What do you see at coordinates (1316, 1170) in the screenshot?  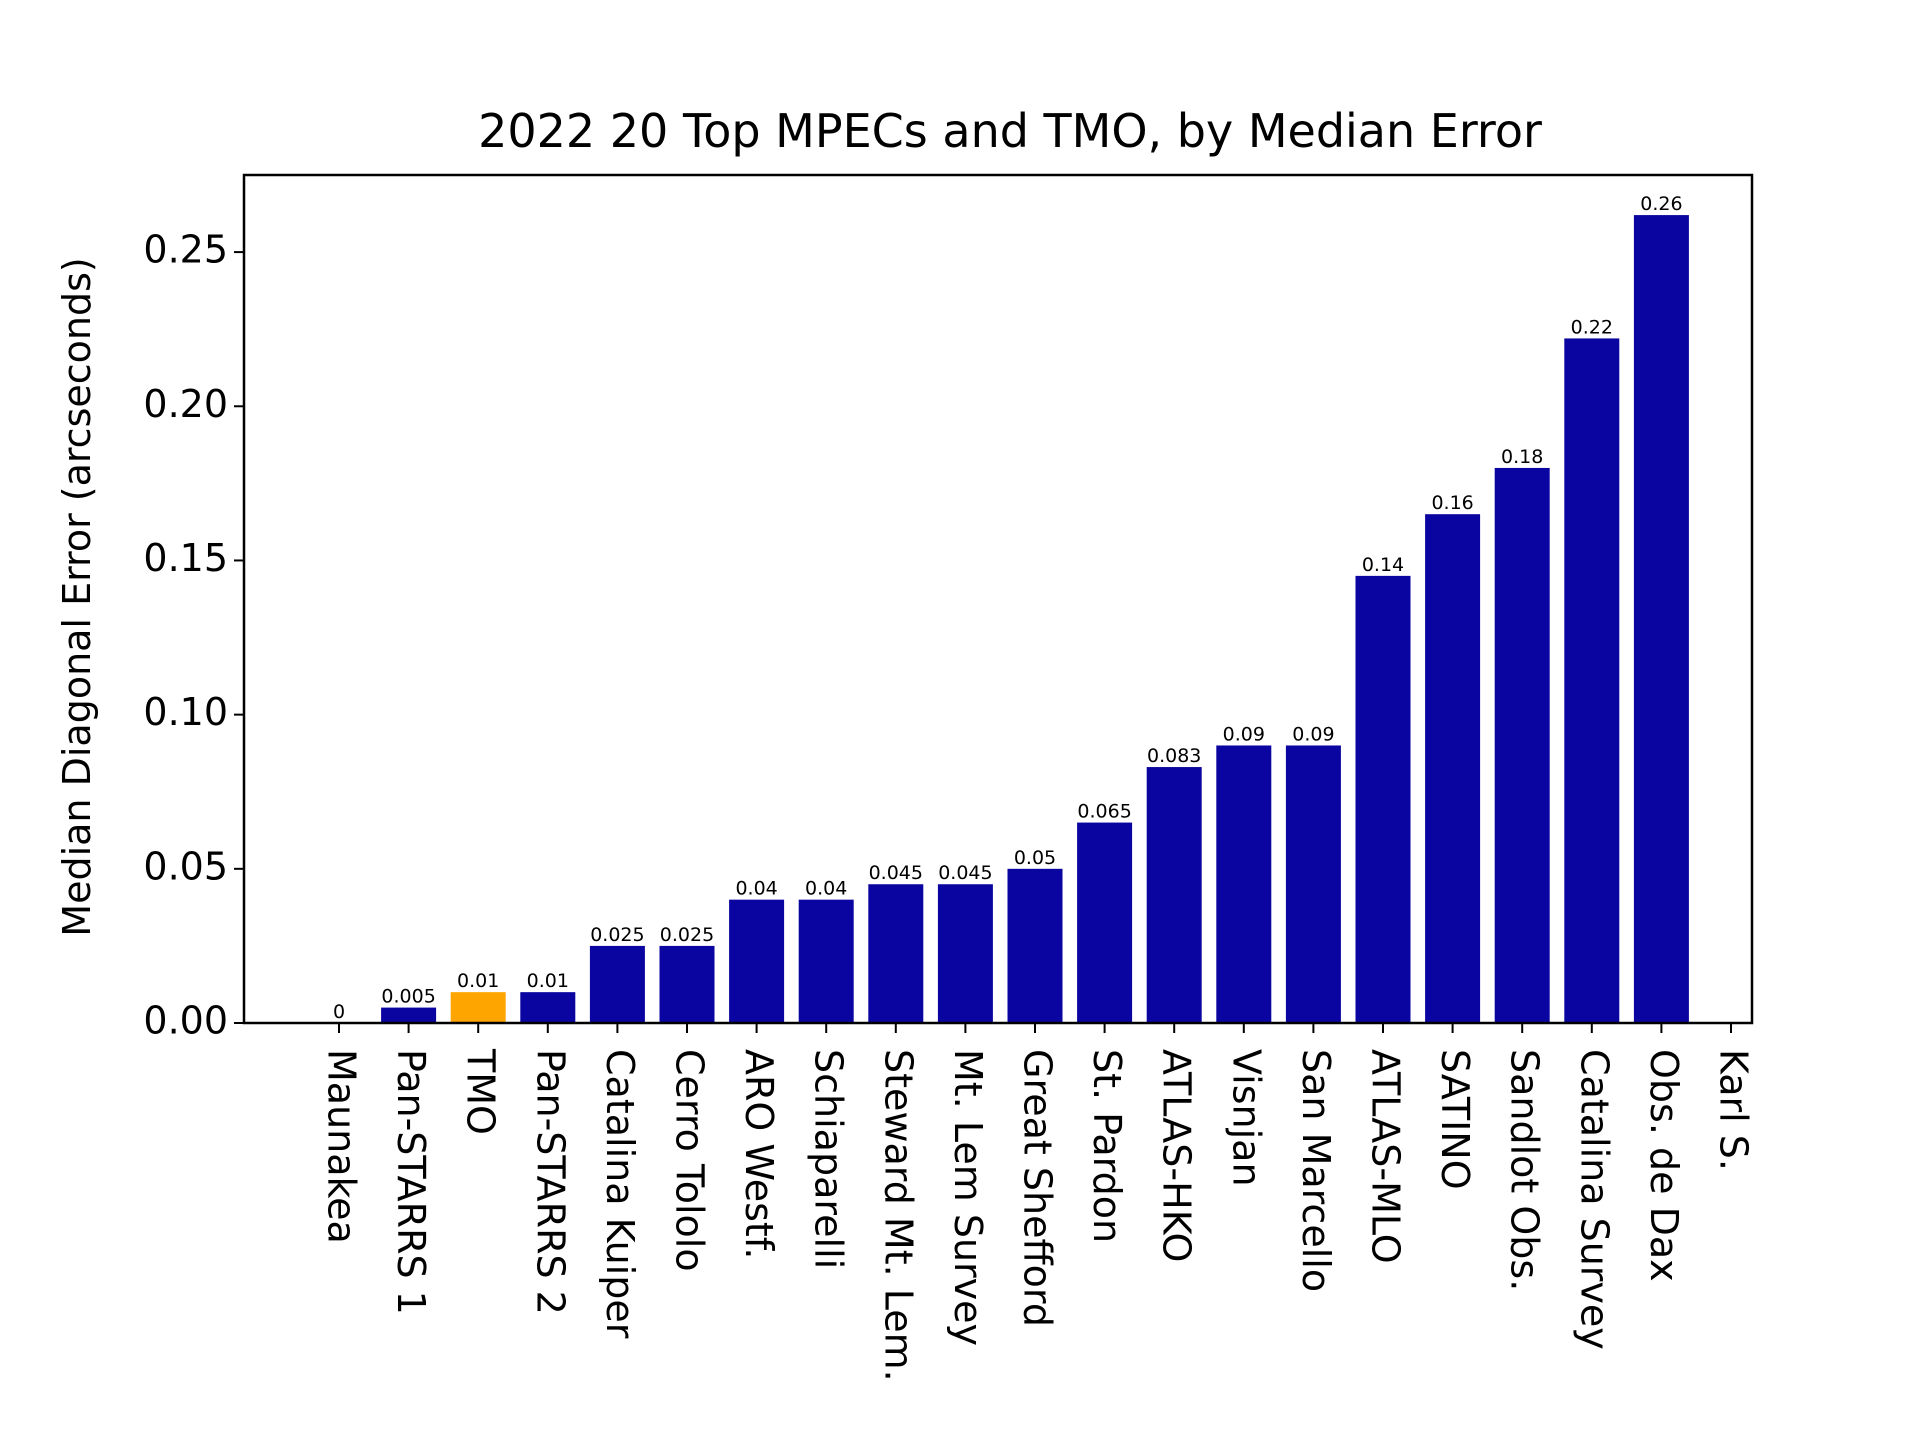 I see `x-tick-label-14: San Marcello` at bounding box center [1316, 1170].